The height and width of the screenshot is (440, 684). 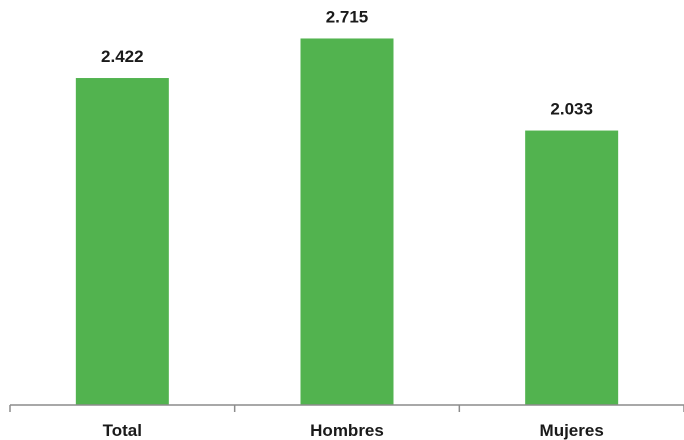 I want to click on bar-mujeres, so click(x=572, y=268).